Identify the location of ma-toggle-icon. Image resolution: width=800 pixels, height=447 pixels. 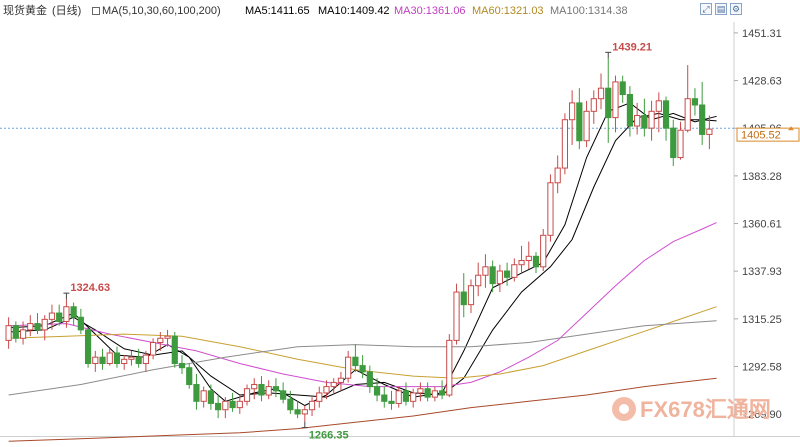
(96, 11).